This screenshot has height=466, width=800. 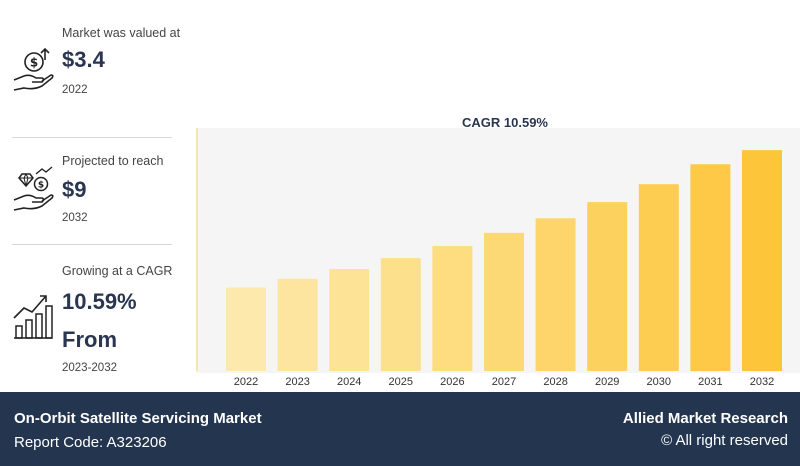 I want to click on bar-2028, so click(x=555, y=294).